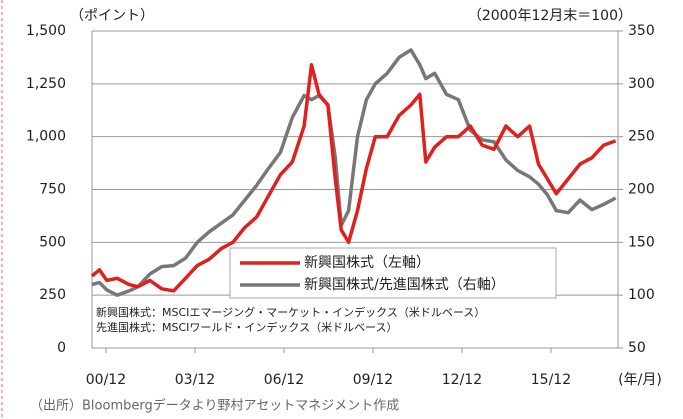  Describe the element at coordinates (46, 31) in the screenshot. I see `y-tick-label: 1,500` at that location.